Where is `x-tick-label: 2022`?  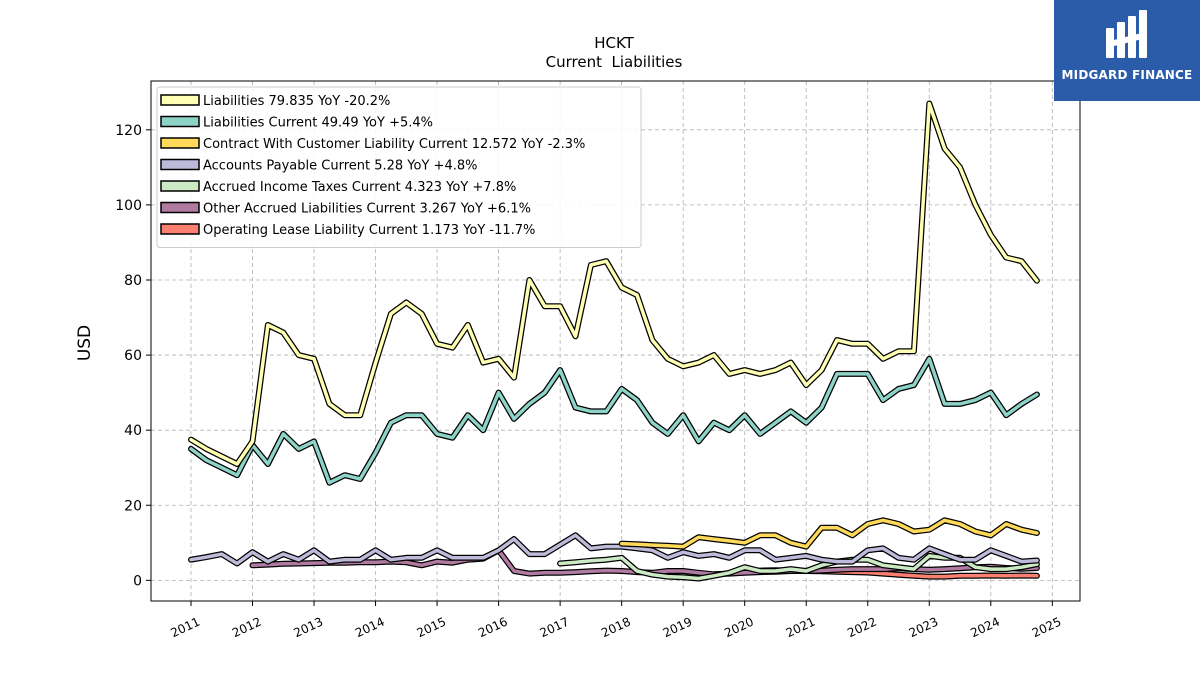 x-tick-label: 2022 is located at coordinates (862, 628).